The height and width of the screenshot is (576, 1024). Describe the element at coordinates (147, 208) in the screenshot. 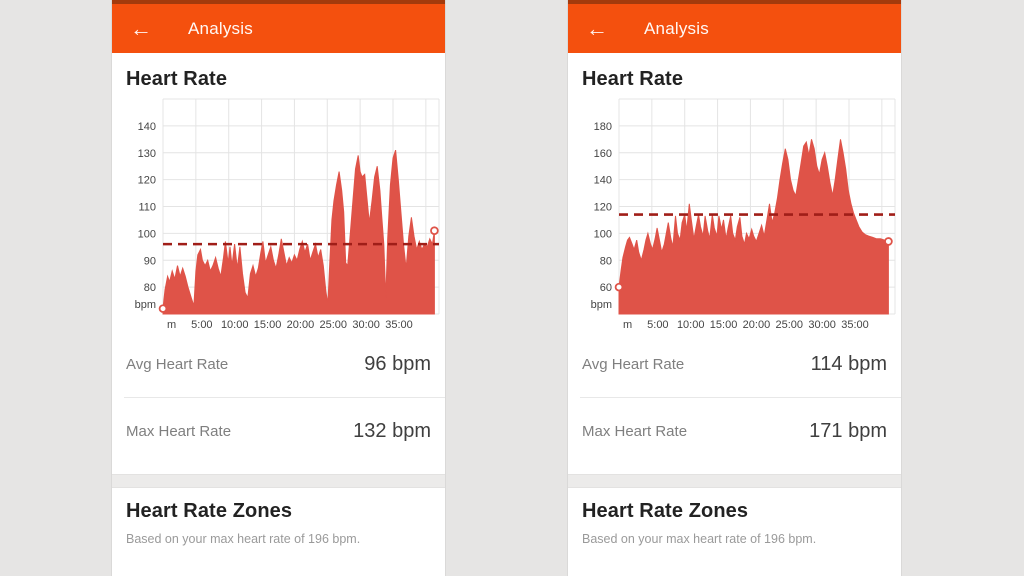

I see `y-axis-tick-label: 110` at that location.